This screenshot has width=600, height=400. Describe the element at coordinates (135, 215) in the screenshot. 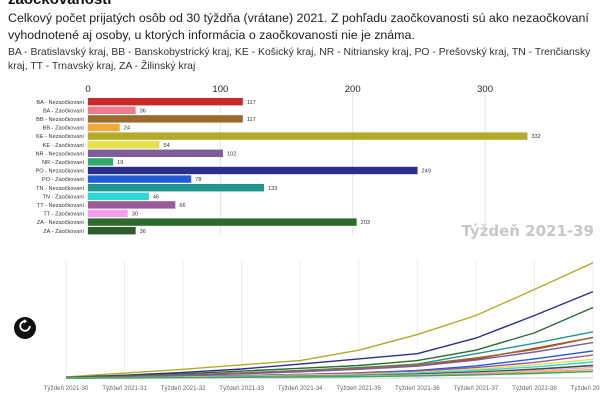

I see `bar-value-label: 30` at that location.